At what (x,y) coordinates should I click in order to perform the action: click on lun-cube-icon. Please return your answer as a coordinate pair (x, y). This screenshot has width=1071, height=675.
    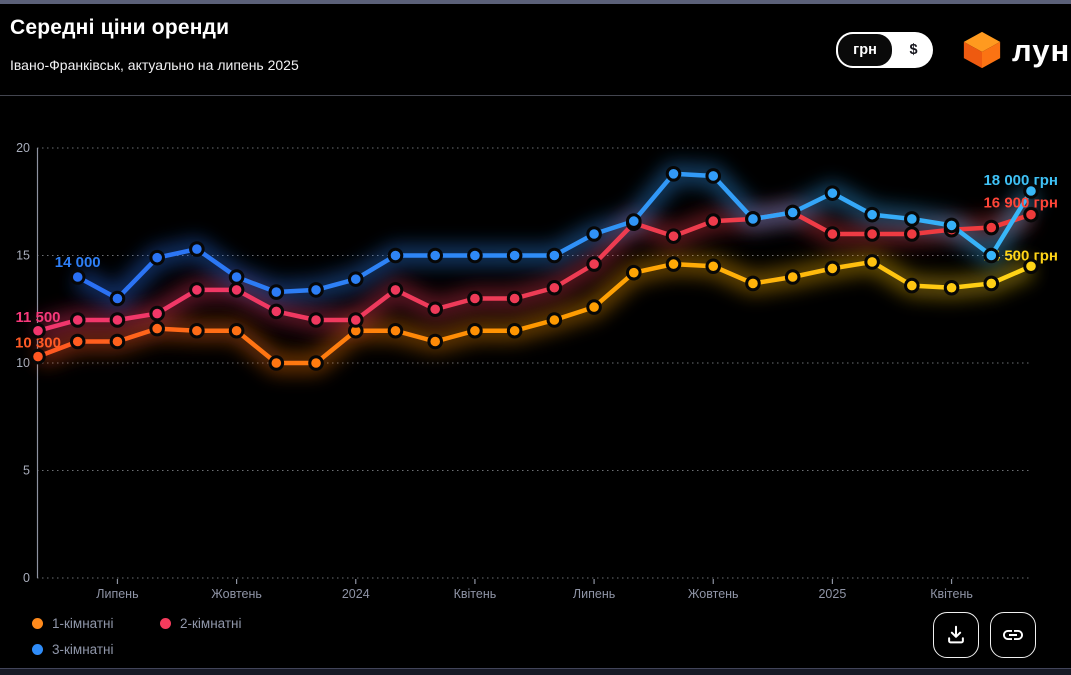
    Looking at the image, I should click on (982, 50).